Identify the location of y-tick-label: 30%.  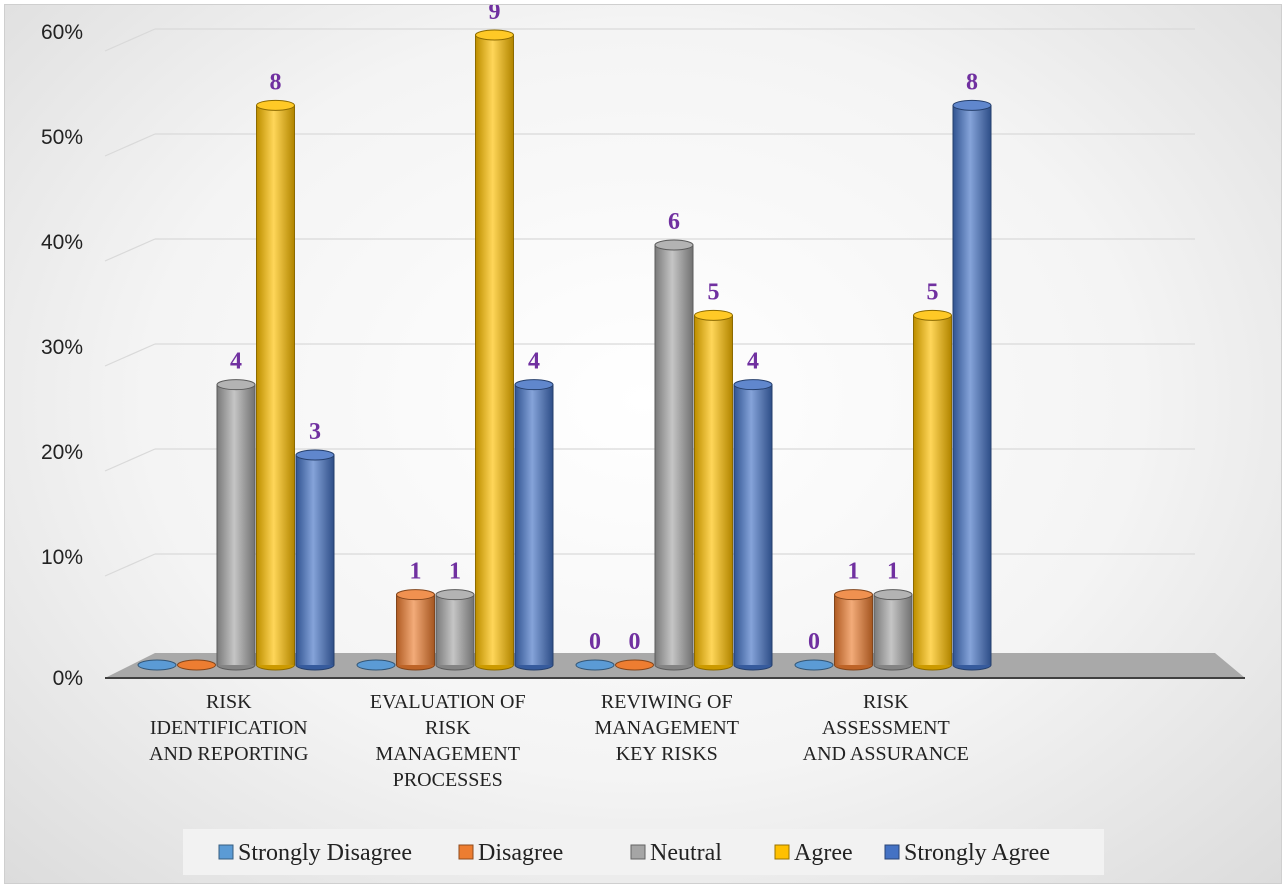
(62, 347).